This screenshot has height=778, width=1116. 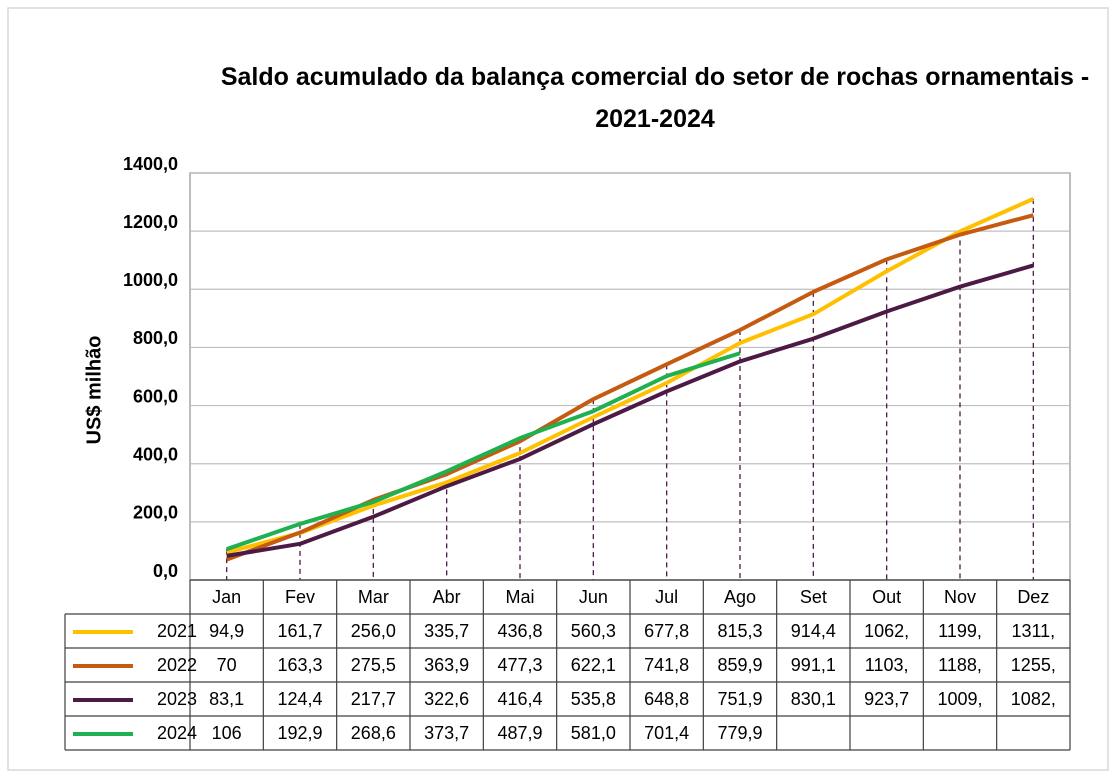 What do you see at coordinates (886, 597) in the screenshot?
I see `x-tick-label: Out` at bounding box center [886, 597].